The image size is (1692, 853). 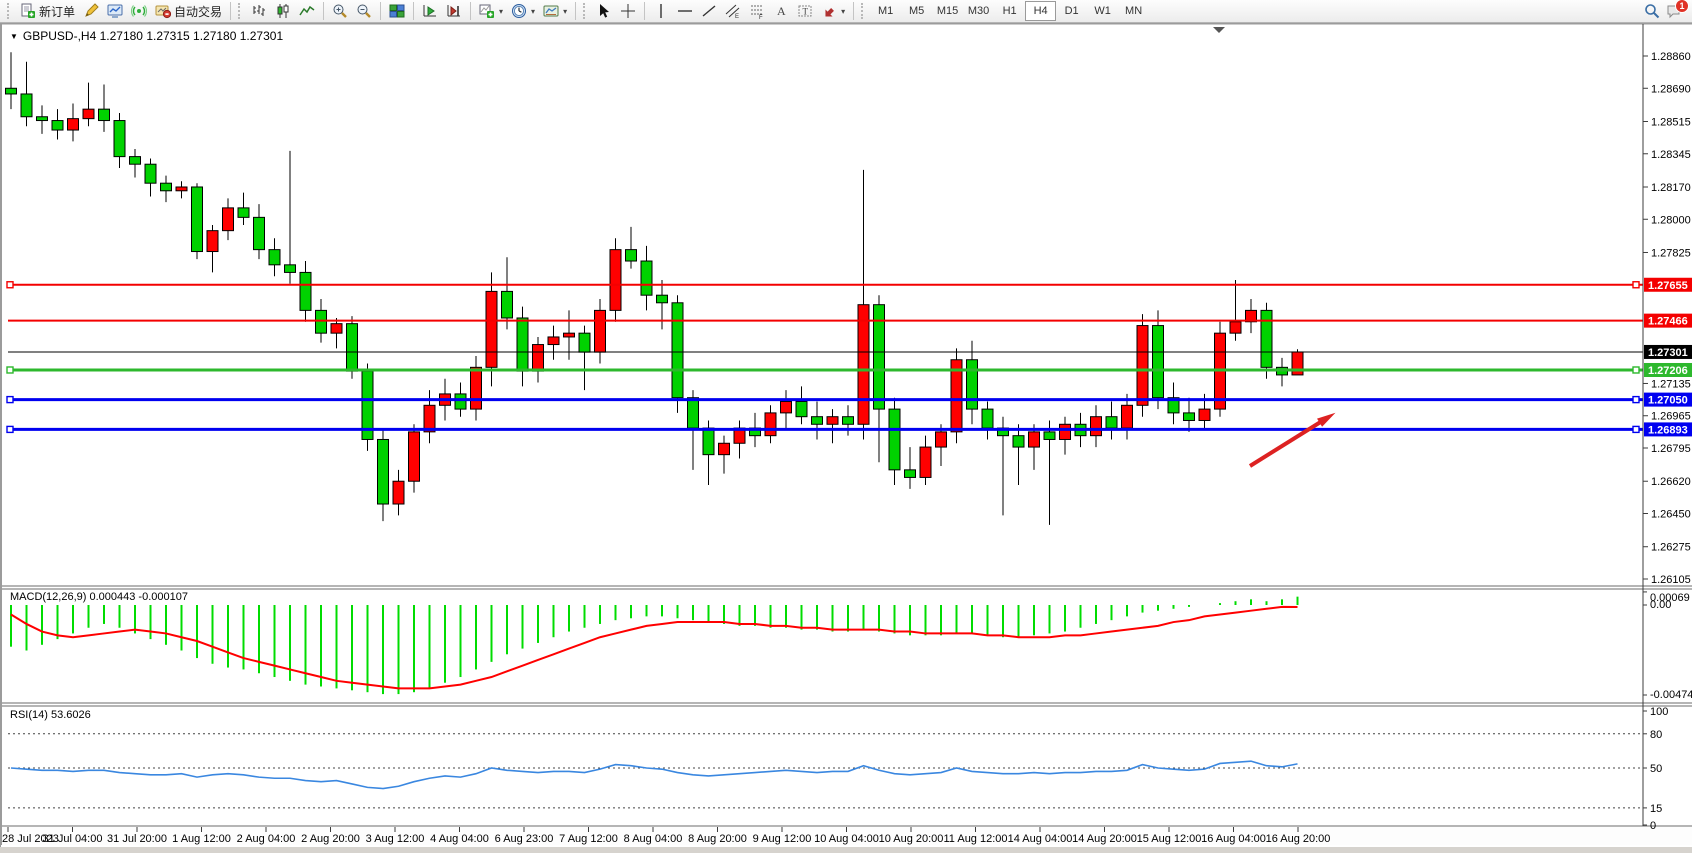 What do you see at coordinates (381, 11) in the screenshot?
I see `separator` at bounding box center [381, 11].